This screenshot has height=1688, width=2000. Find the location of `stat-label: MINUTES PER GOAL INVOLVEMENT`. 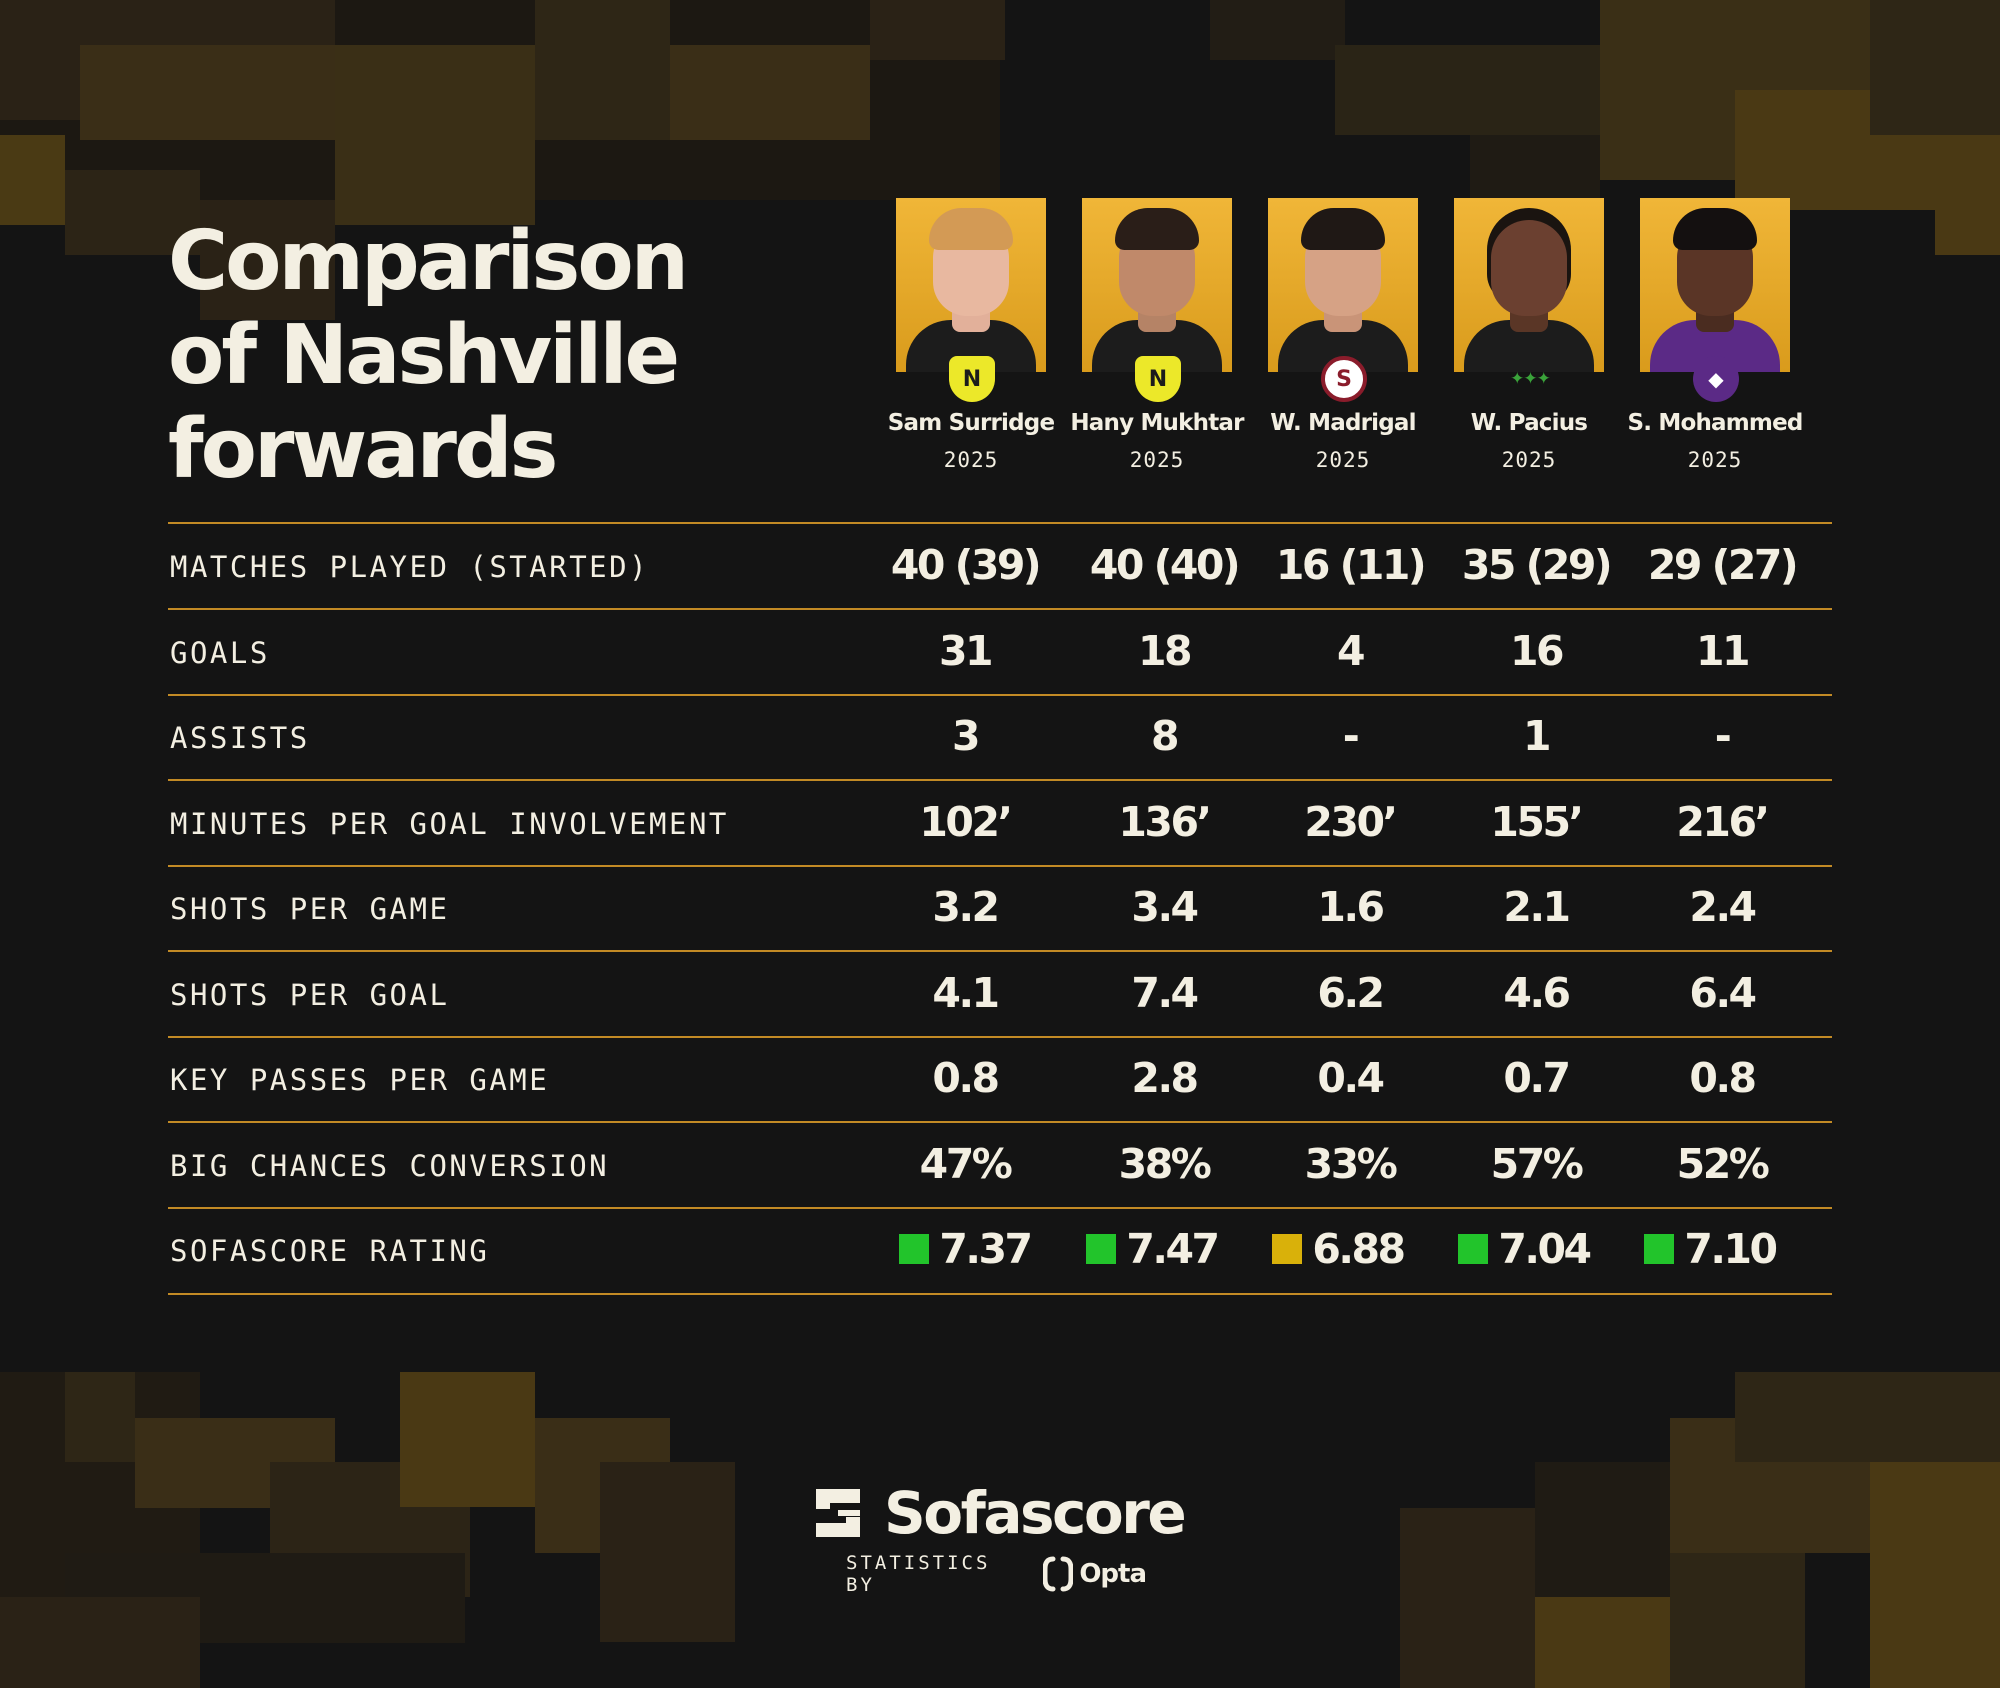

stat-label: MINUTES PER GOAL INVOLVEMENT is located at coordinates (449, 824).